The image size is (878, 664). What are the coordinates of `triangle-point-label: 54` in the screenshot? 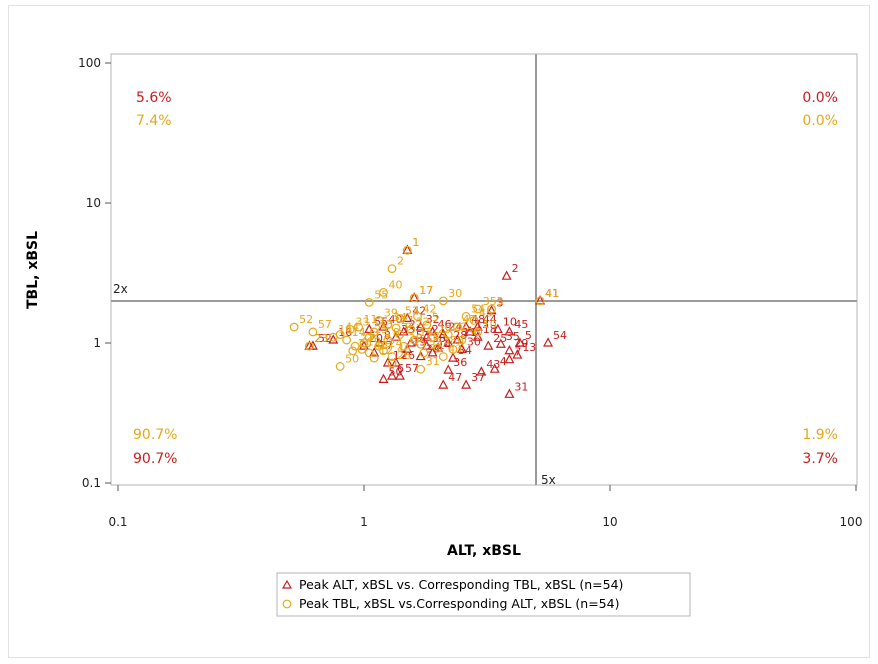 It's located at (560, 335).